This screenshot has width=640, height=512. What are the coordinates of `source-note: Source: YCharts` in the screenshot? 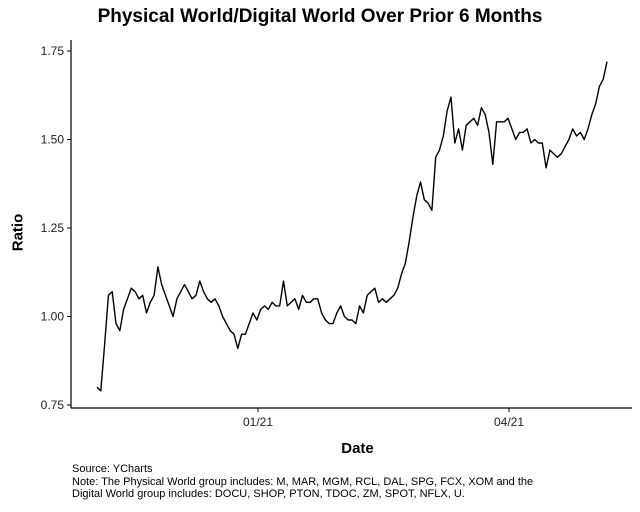 It's located at (112, 469).